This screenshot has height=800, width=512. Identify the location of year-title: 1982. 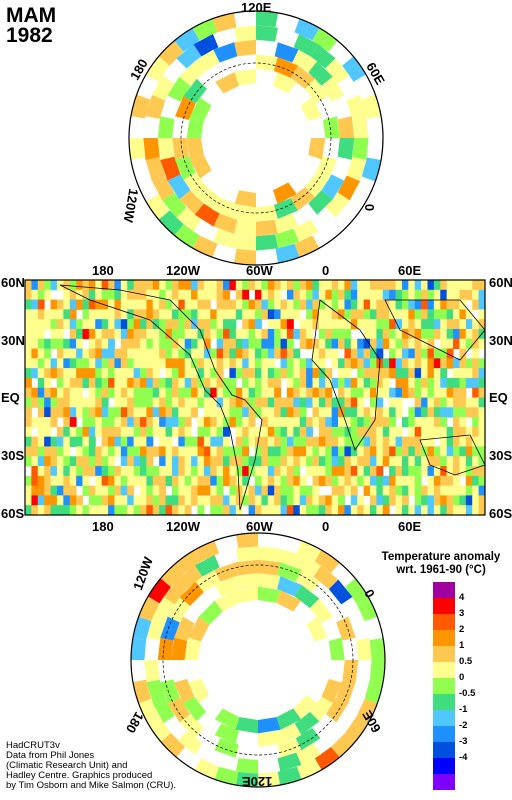
(29, 35).